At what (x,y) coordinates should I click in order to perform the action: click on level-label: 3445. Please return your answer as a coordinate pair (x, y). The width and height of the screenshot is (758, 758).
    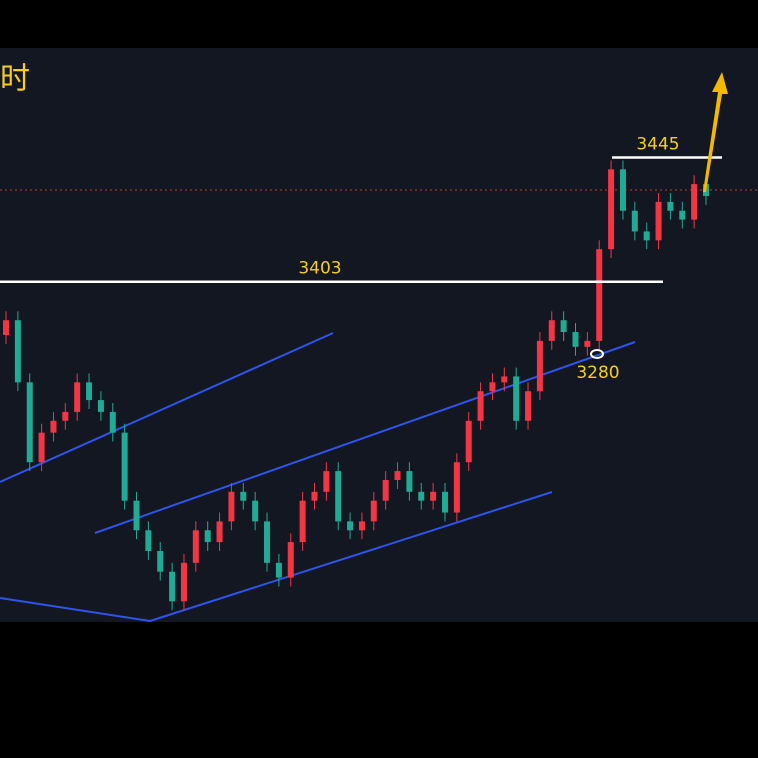
    Looking at the image, I should click on (657, 144).